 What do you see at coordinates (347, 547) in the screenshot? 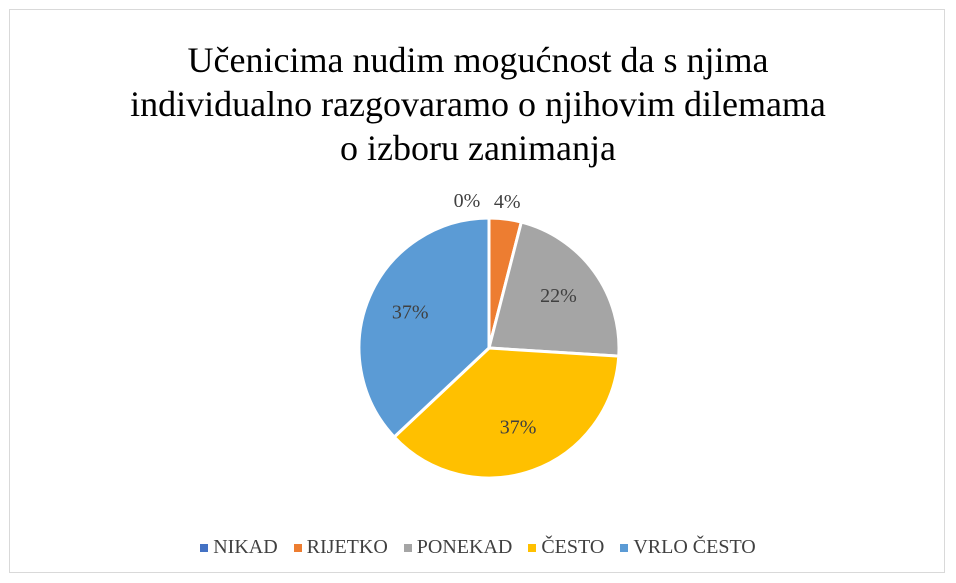
I see `legend-label: RIJETKO` at bounding box center [347, 547].